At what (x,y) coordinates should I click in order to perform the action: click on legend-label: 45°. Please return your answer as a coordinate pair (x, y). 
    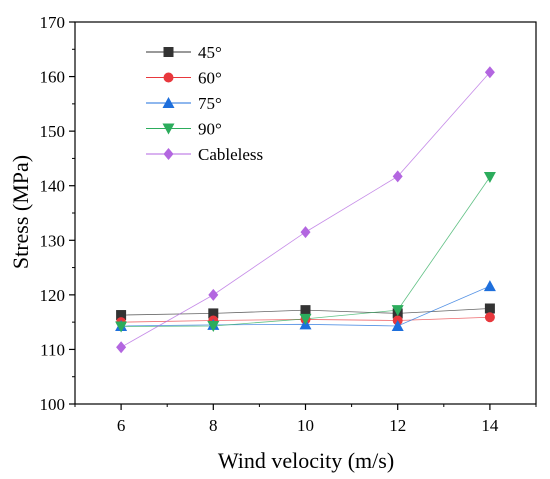
    Looking at the image, I should click on (210, 52).